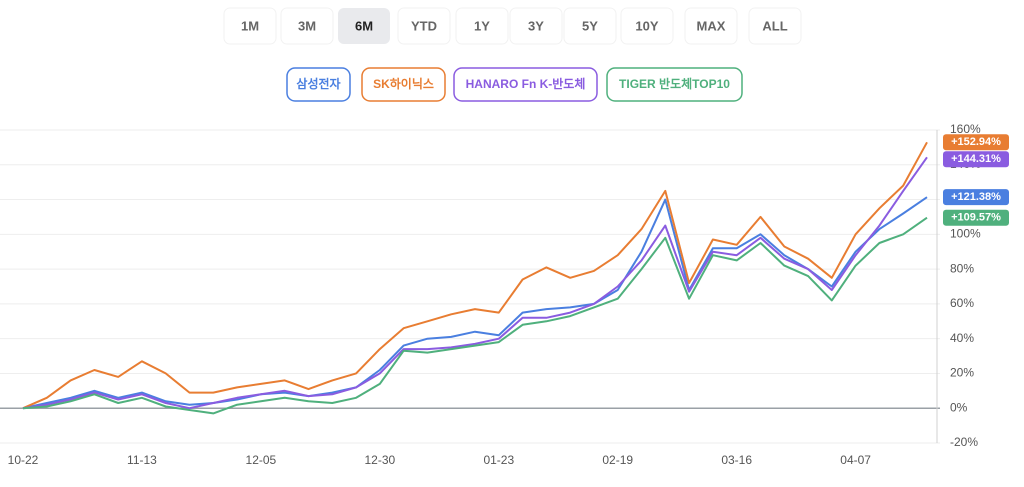  I want to click on y-tick-label: 0%, so click(959, 407).